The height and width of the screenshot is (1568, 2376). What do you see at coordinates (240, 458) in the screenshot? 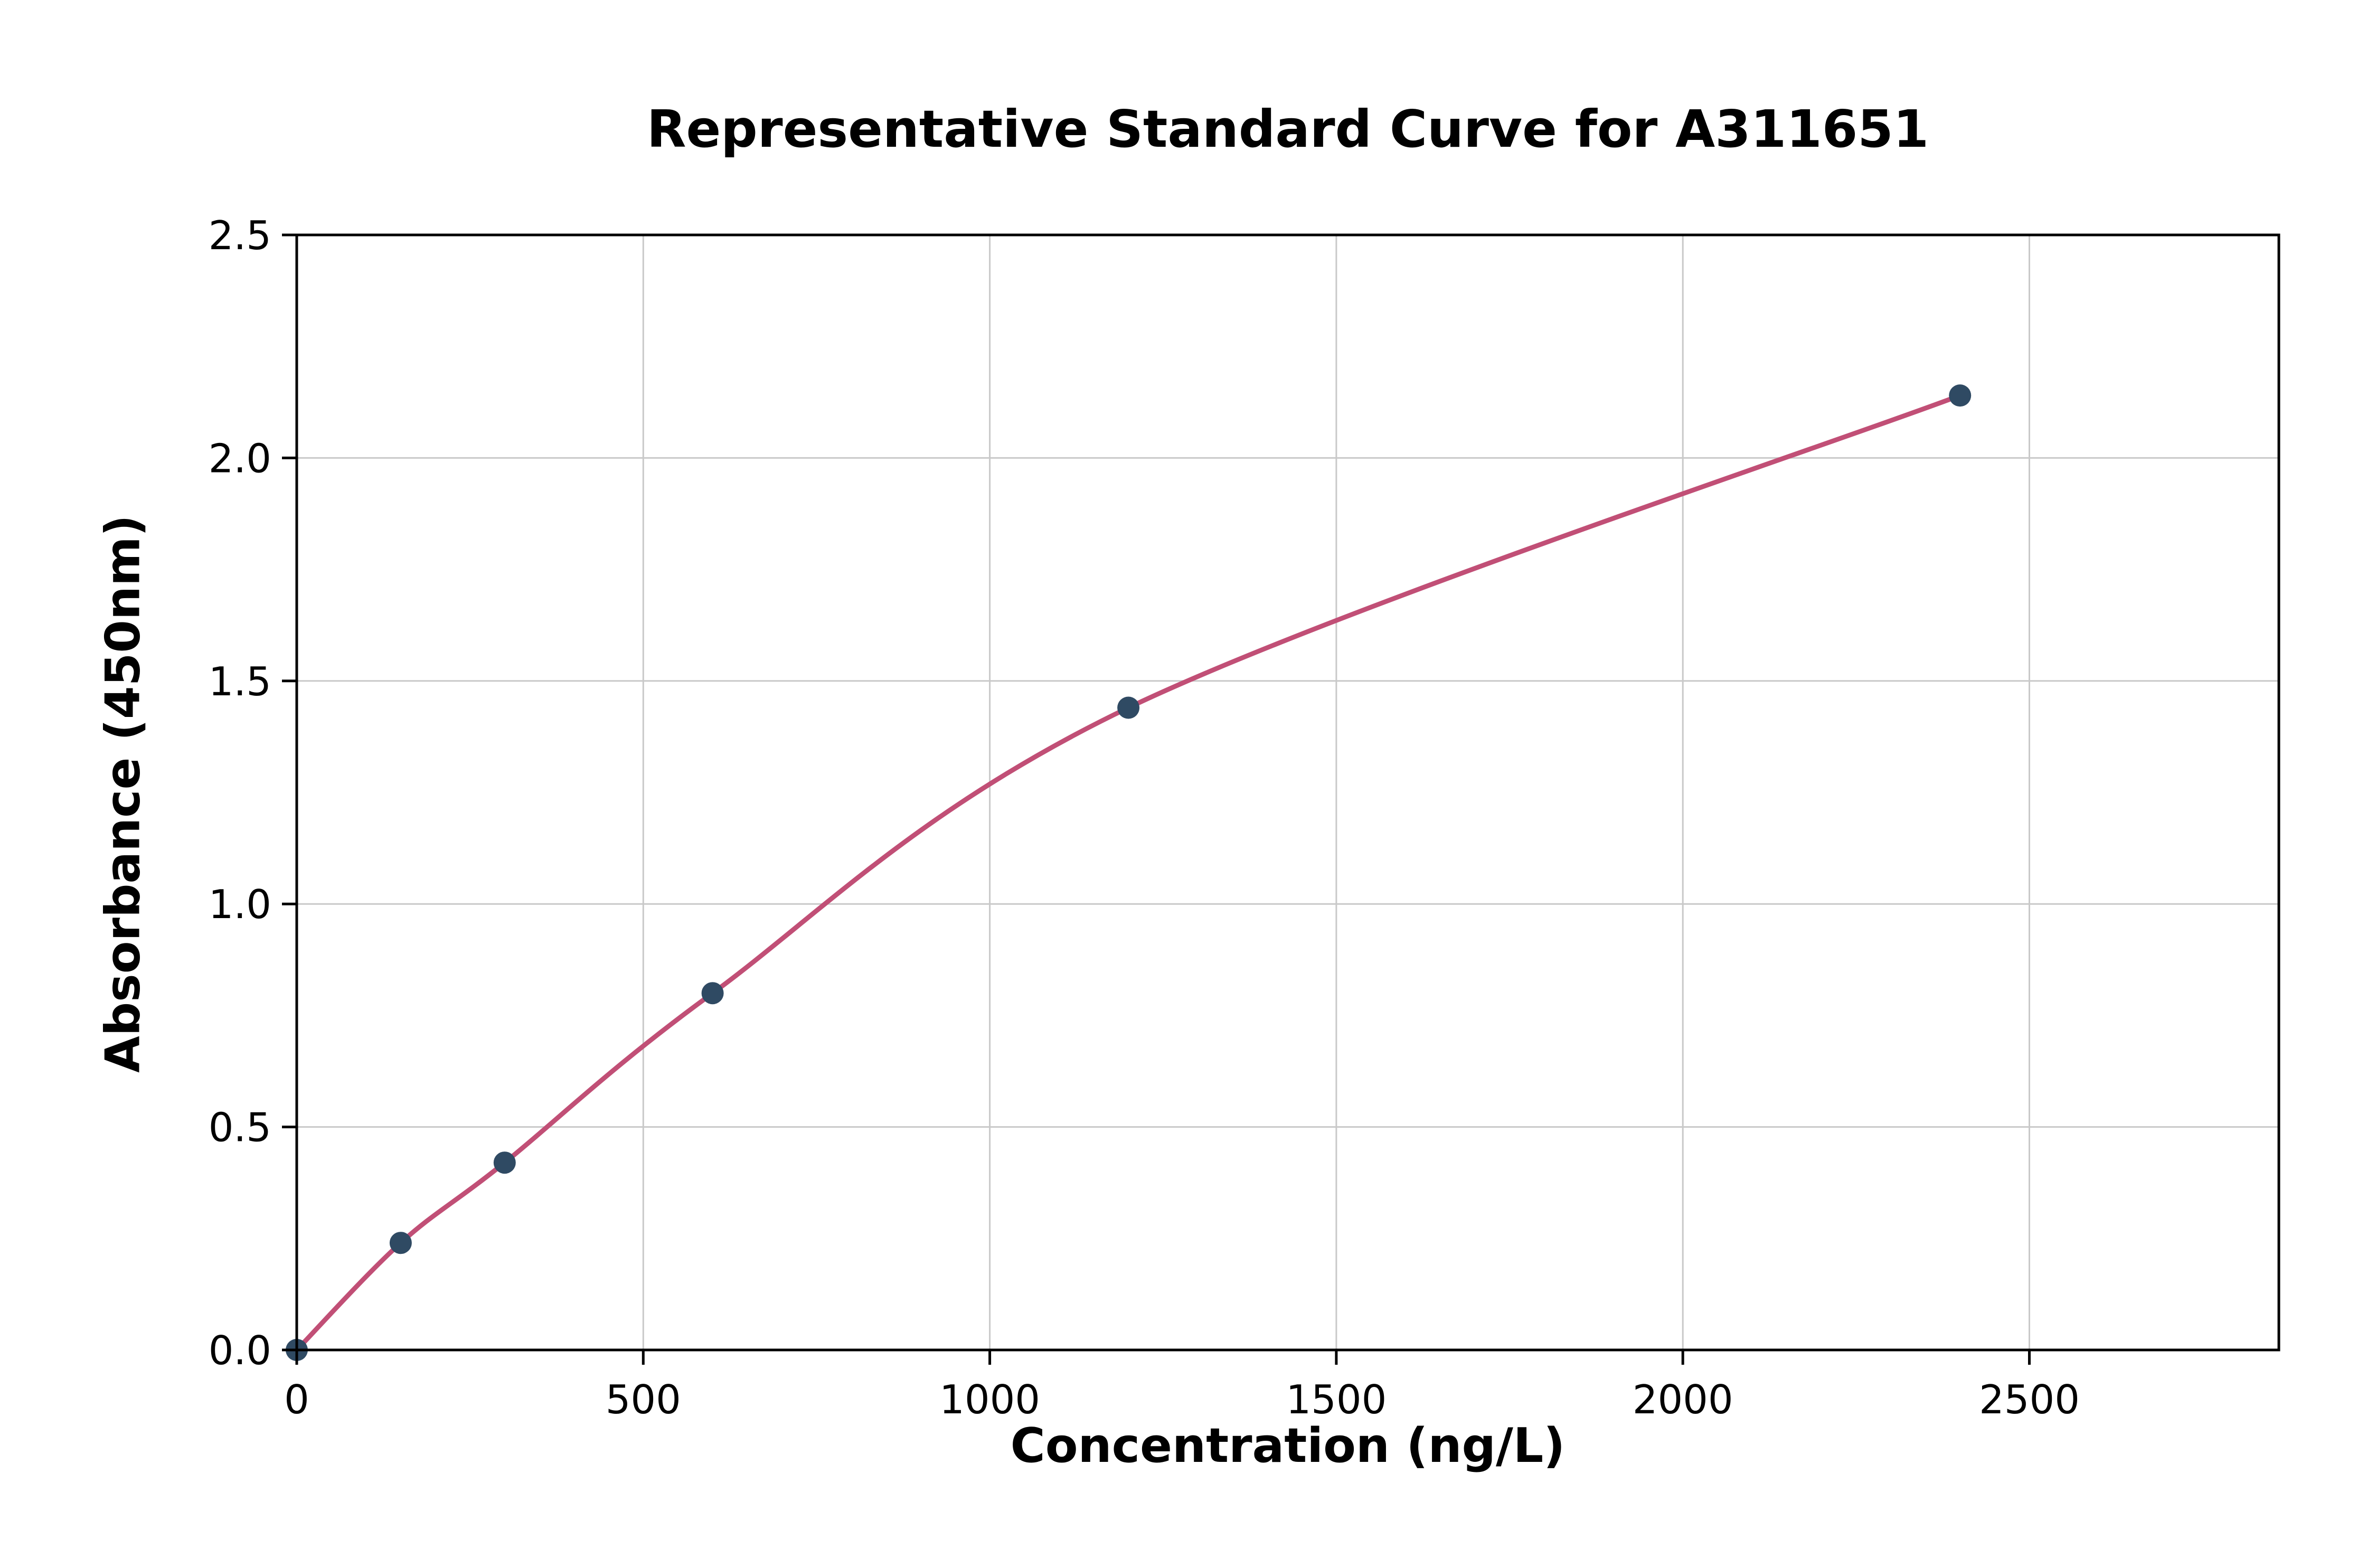
I see `y-tick-label: 2.0` at bounding box center [240, 458].